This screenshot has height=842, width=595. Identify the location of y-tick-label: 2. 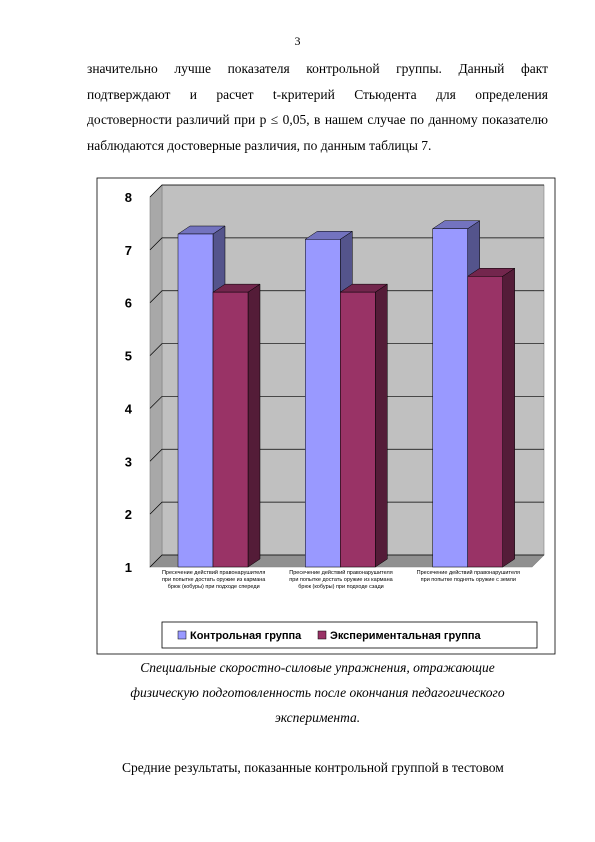
(128, 514).